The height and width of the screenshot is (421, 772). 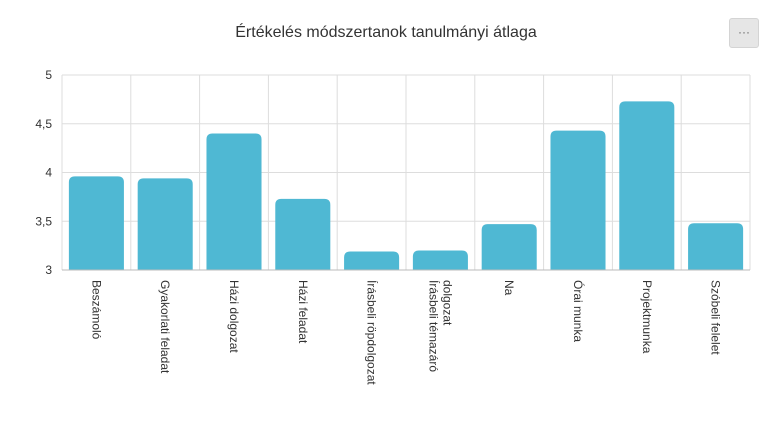 What do you see at coordinates (303, 312) in the screenshot?
I see `x-category-label: Házi feladat` at bounding box center [303, 312].